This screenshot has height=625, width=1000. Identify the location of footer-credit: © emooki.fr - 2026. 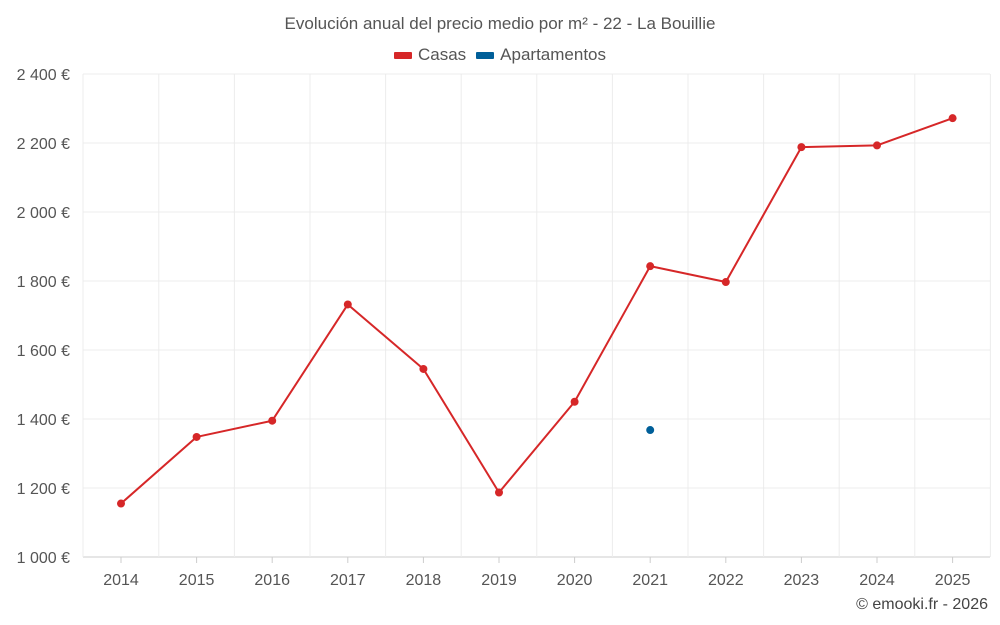
(922, 604).